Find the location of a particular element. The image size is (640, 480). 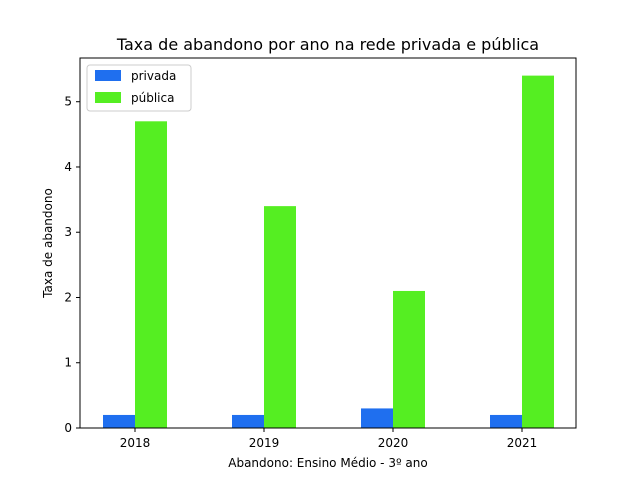

y-tick-label: 4 is located at coordinates (68, 167).